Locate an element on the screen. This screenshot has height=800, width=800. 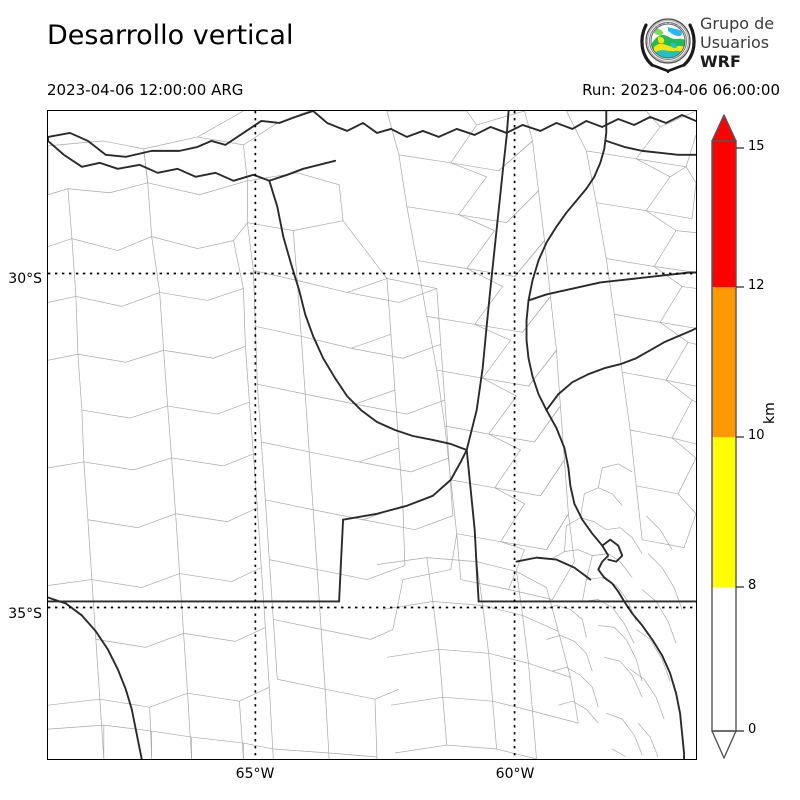
colorbar-tick-15: 15 is located at coordinates (756, 146).